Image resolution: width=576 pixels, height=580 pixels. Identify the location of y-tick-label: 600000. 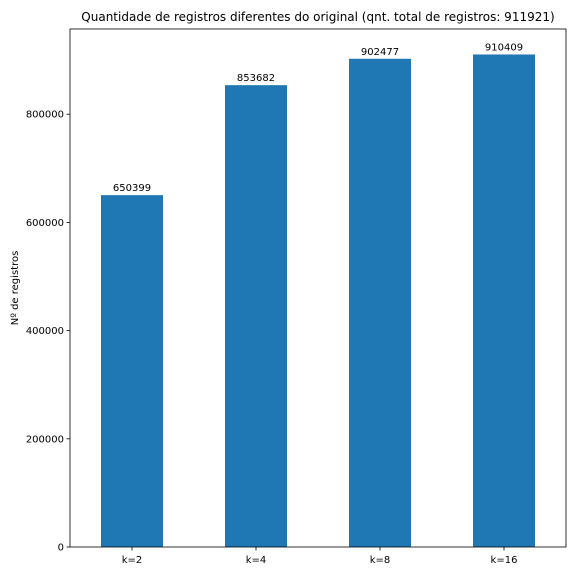
(45, 223).